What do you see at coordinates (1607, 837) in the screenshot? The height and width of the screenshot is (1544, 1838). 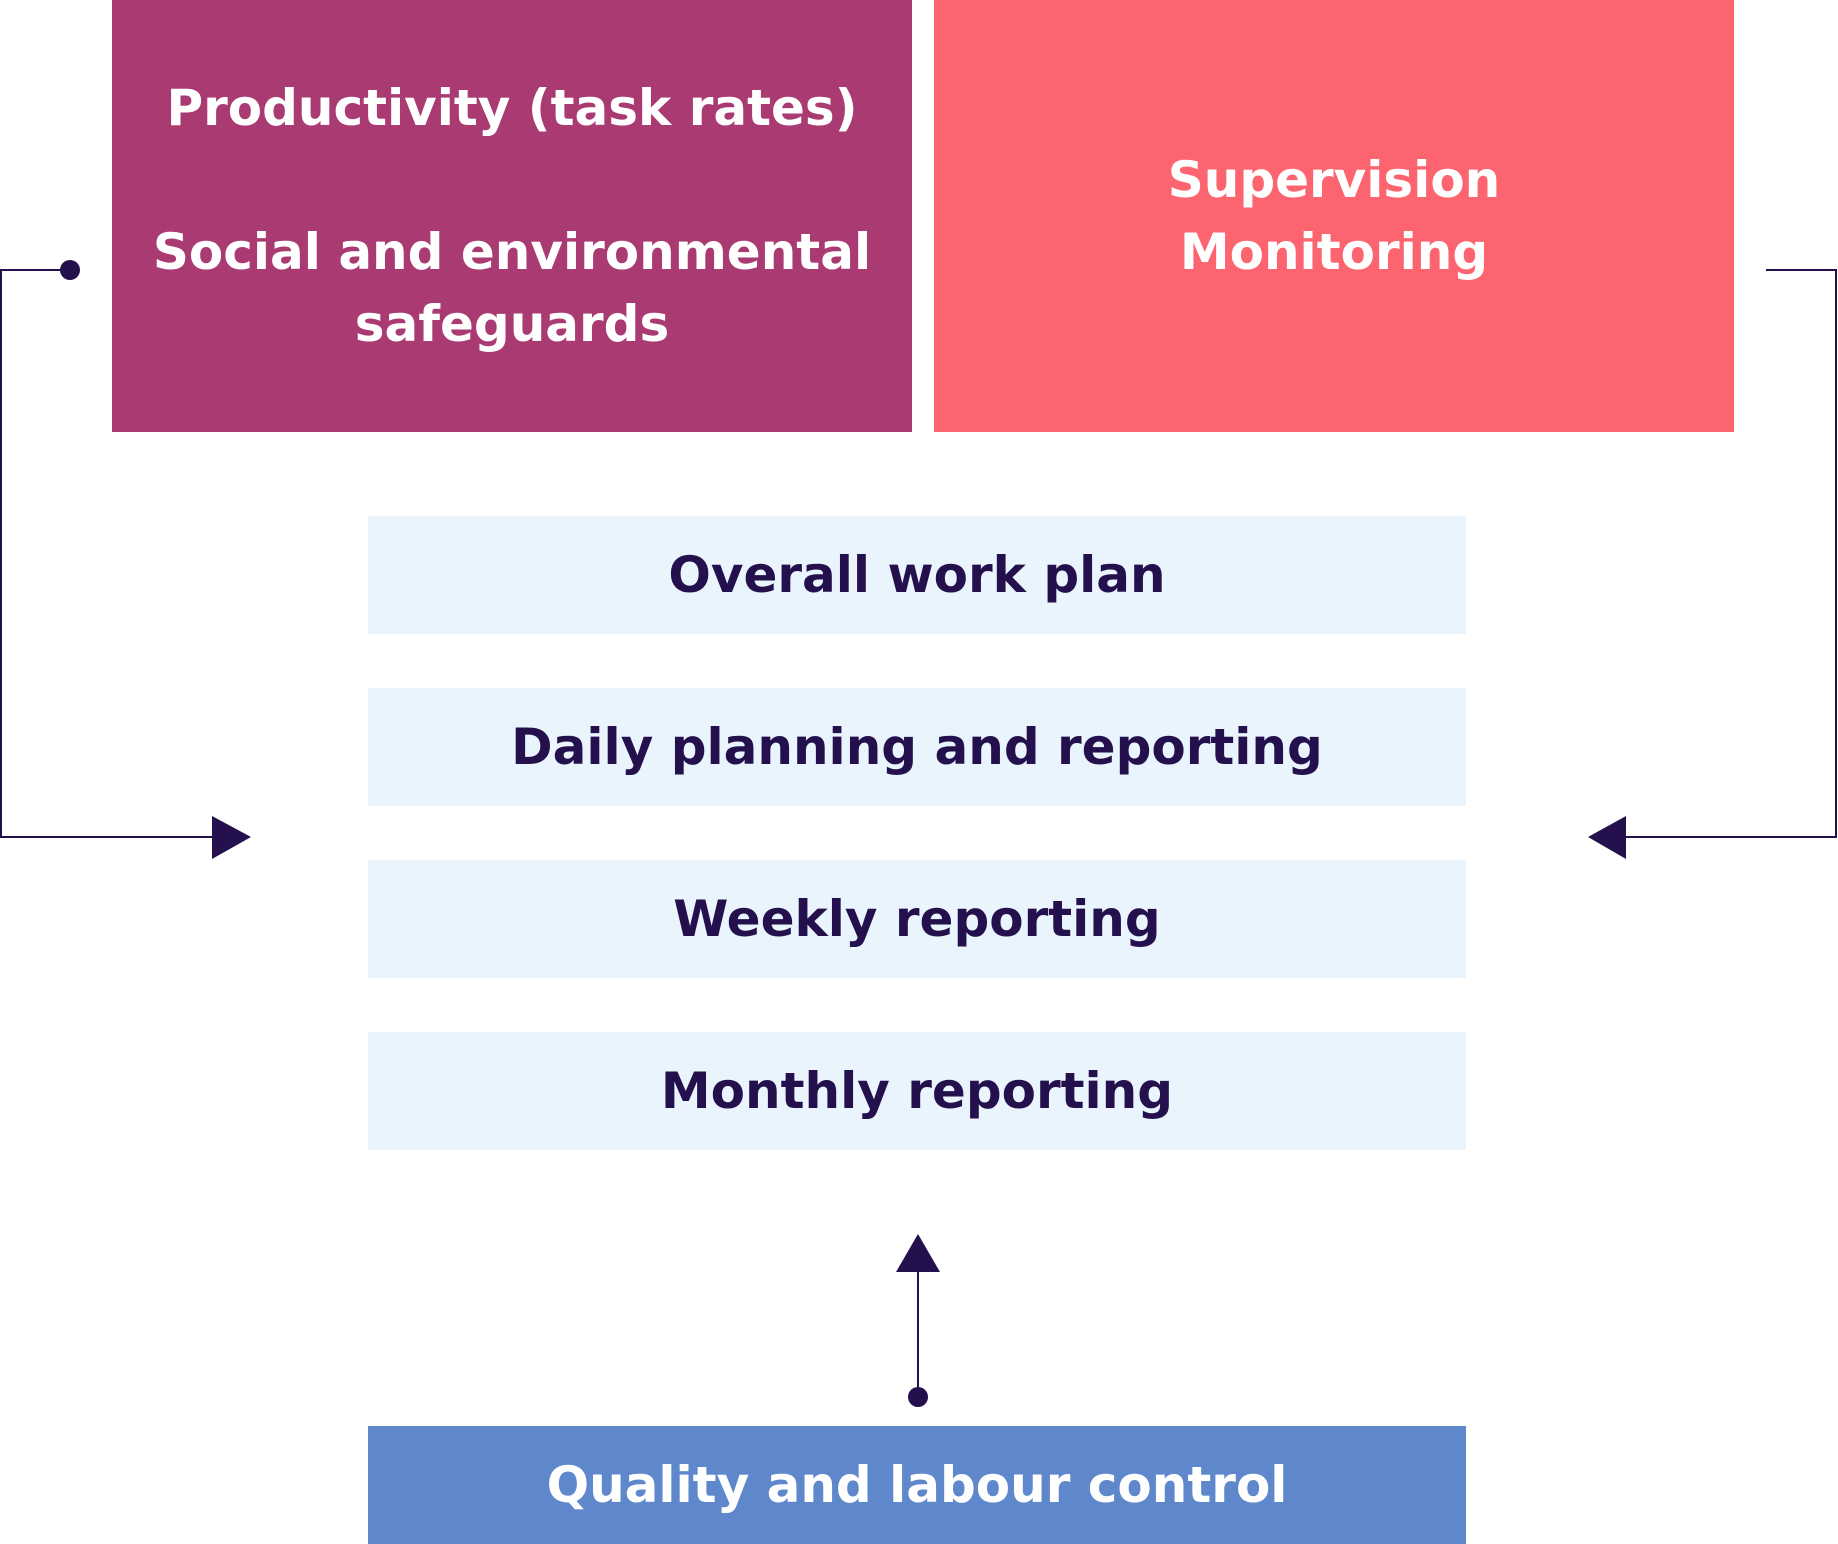 I see `right-connector-arrowhead` at bounding box center [1607, 837].